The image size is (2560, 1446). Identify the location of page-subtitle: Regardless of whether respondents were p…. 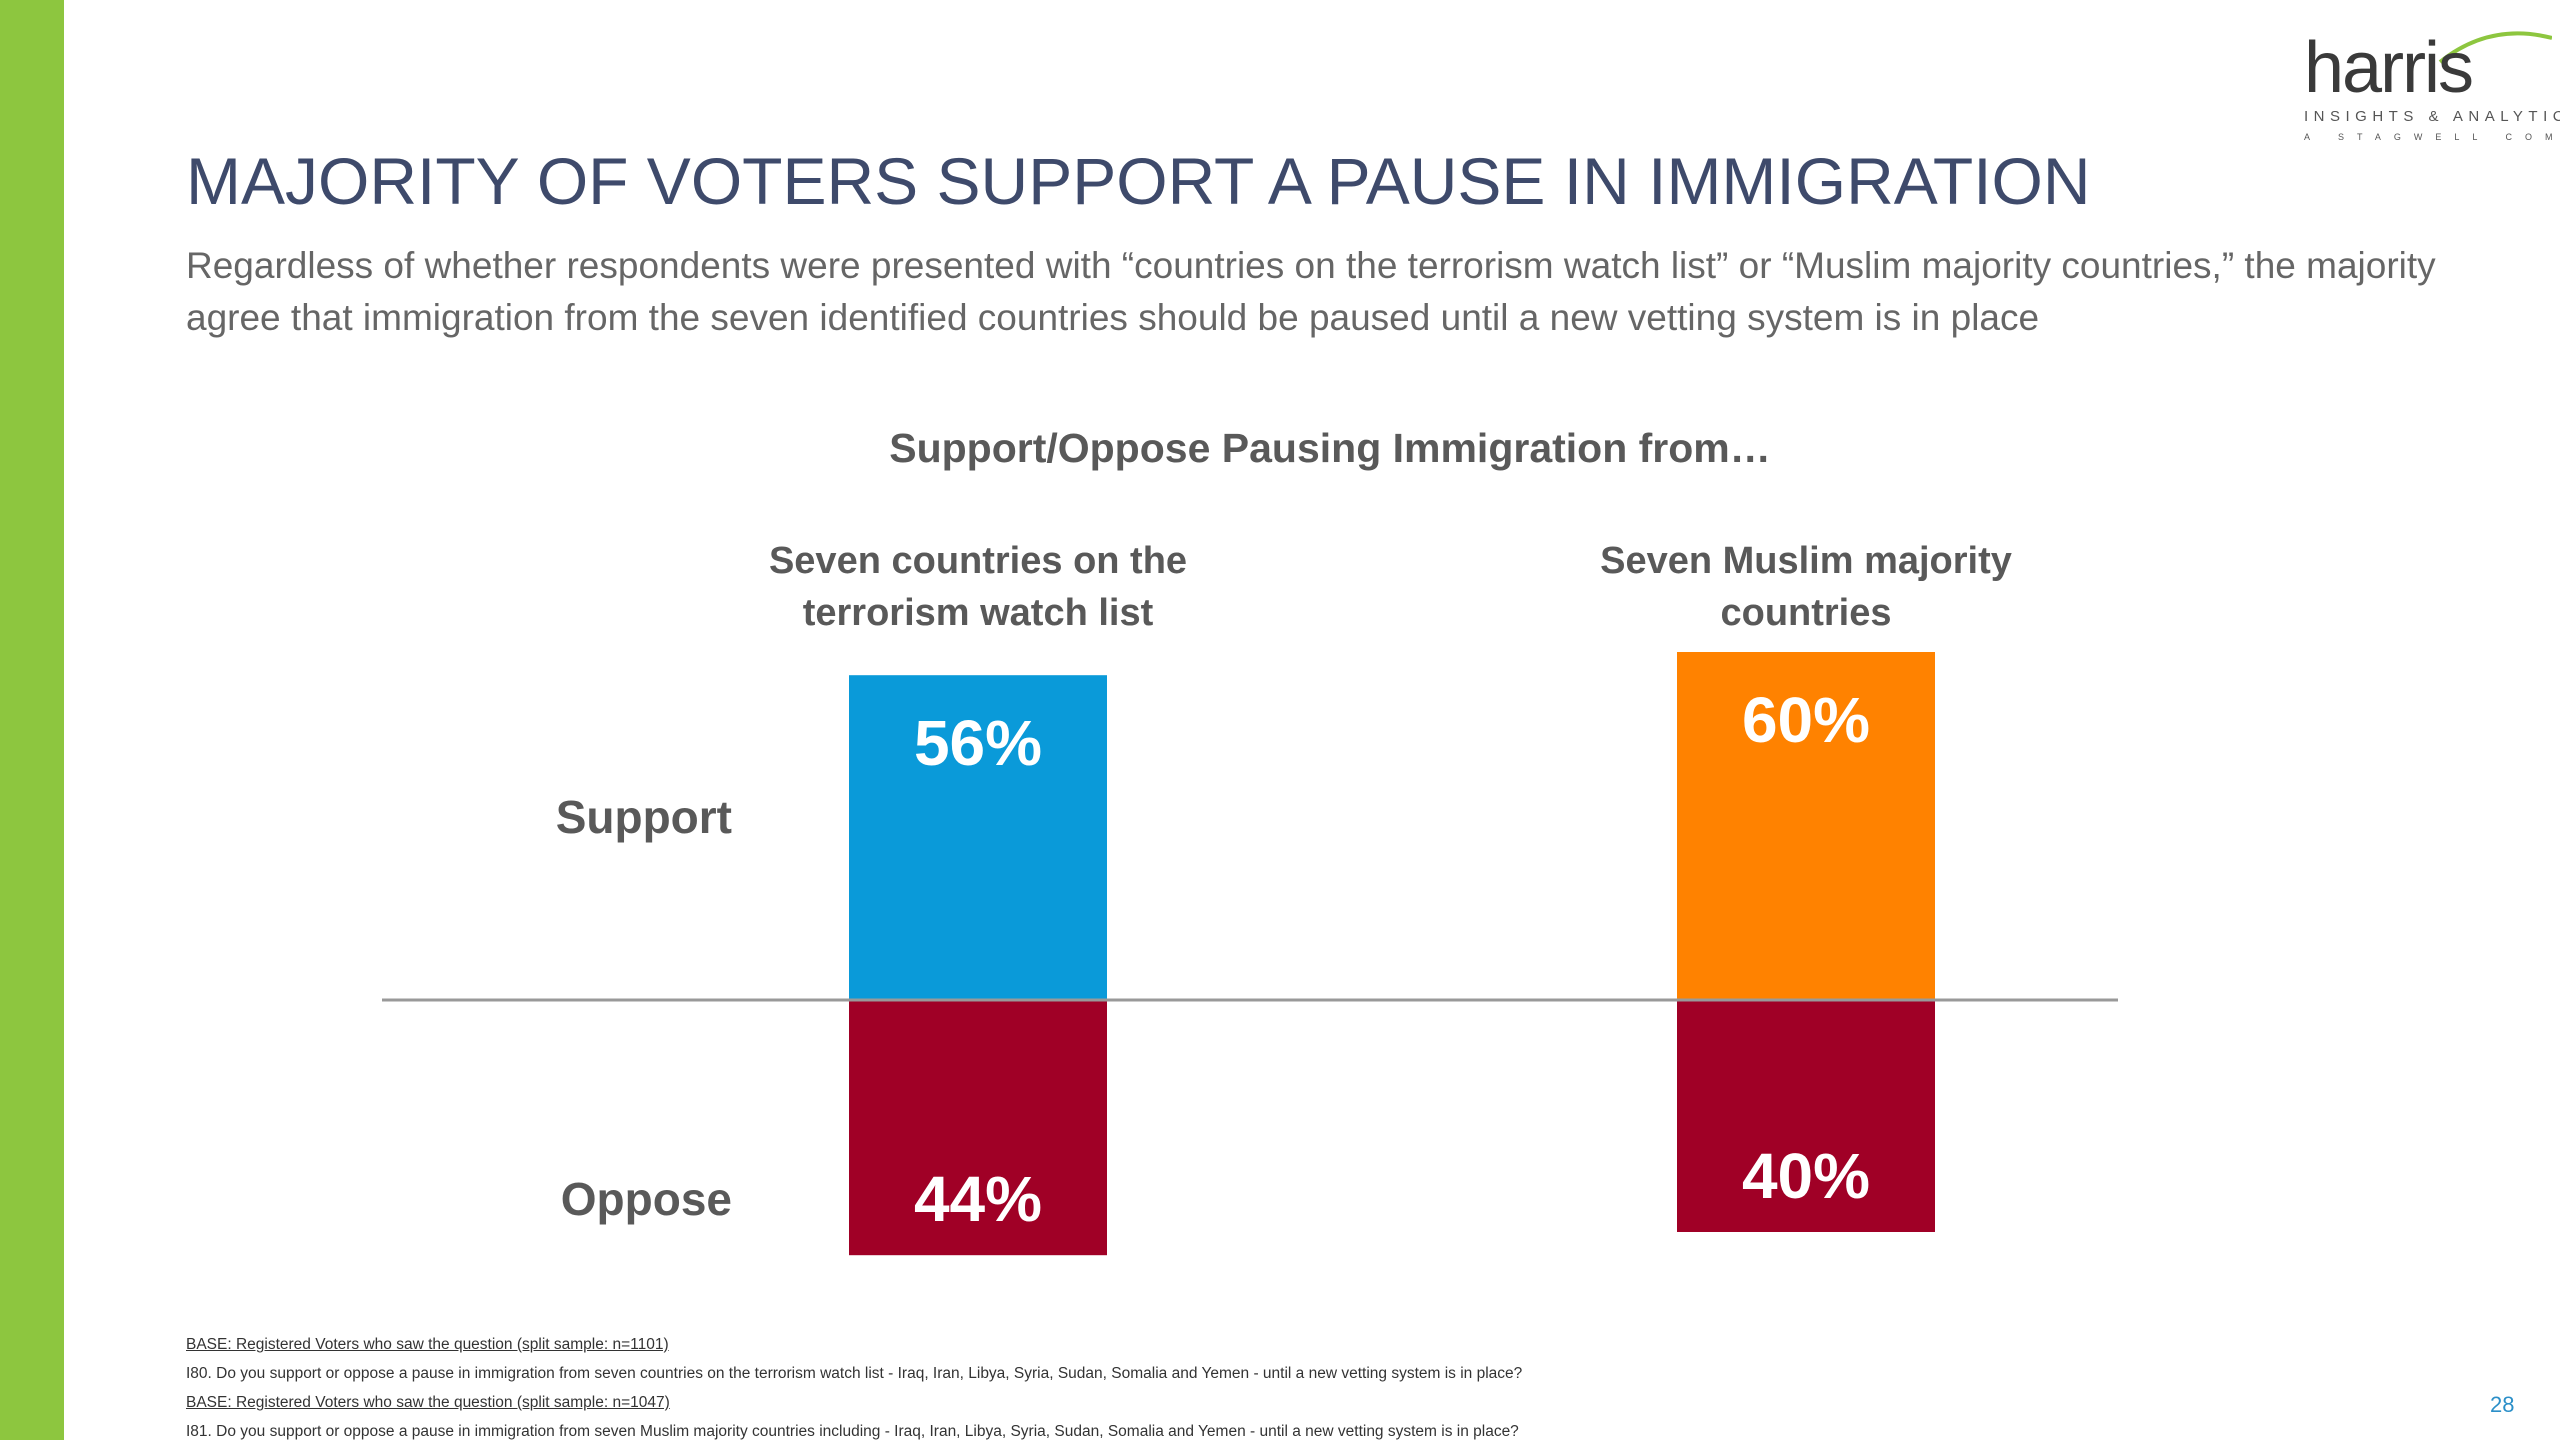
(1311, 291).